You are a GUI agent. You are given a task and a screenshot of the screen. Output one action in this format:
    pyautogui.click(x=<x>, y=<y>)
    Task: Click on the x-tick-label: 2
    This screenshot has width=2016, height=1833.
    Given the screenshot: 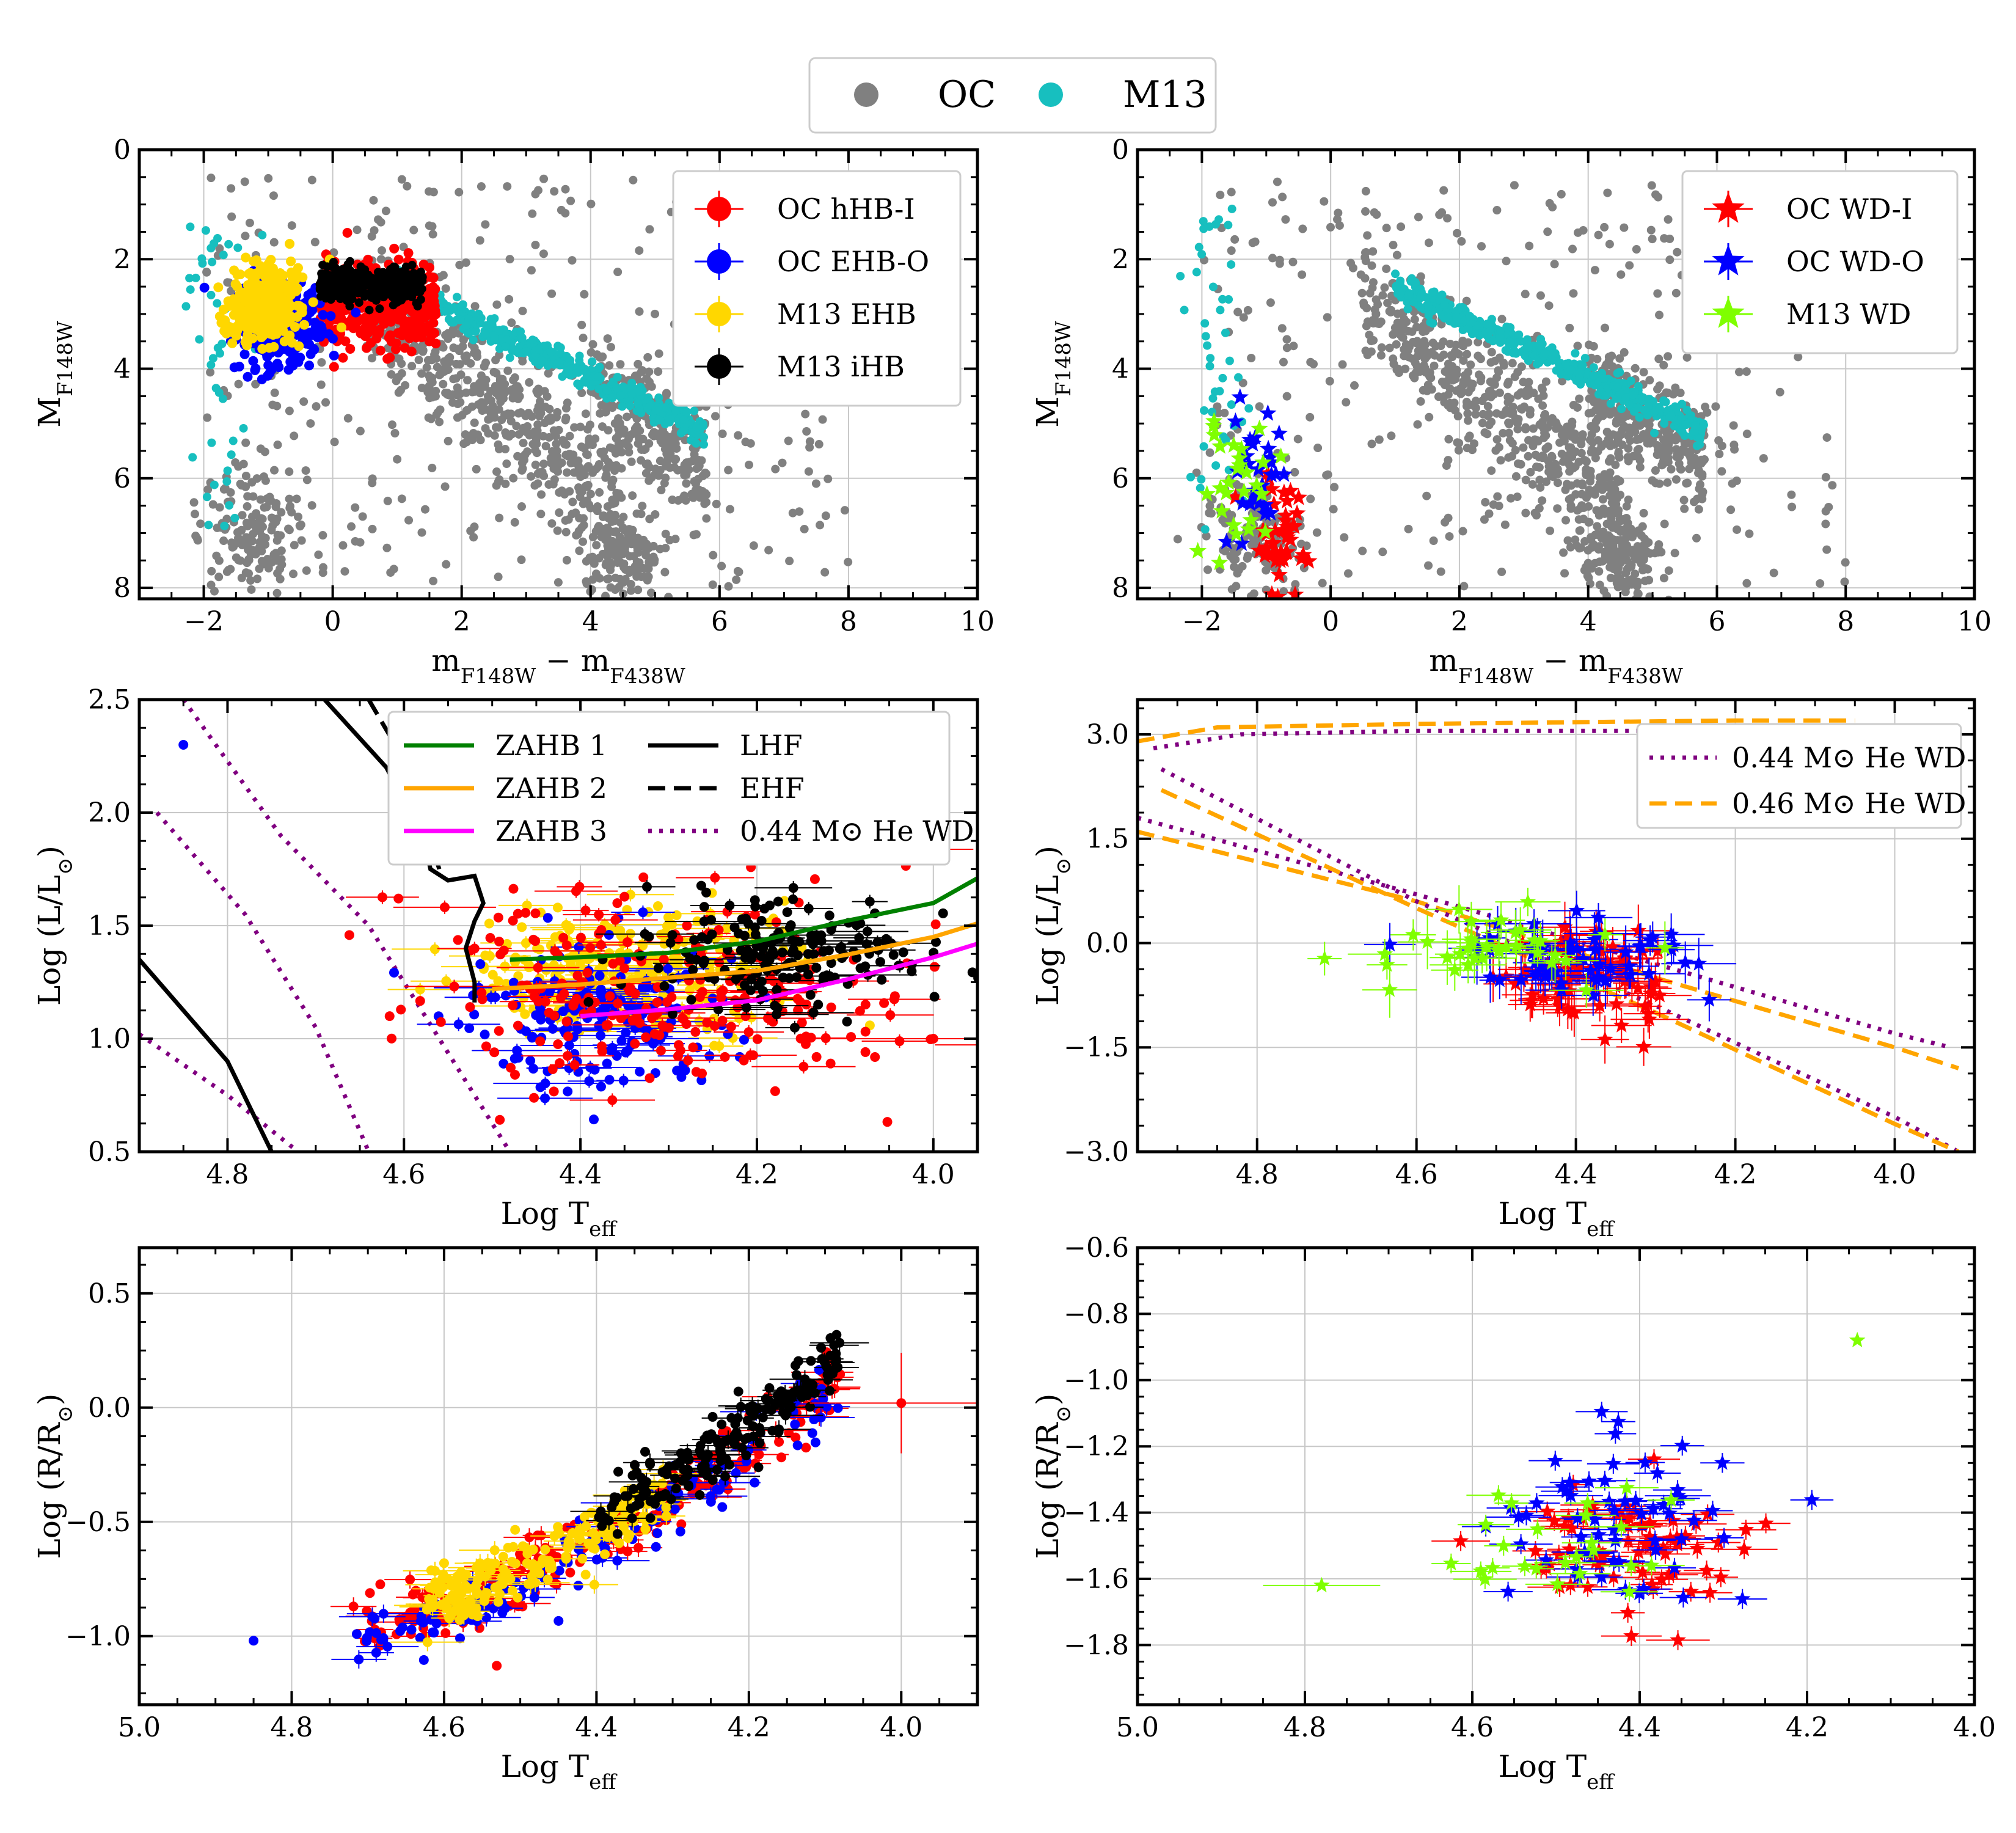 What is the action you would take?
    pyautogui.click(x=461, y=621)
    